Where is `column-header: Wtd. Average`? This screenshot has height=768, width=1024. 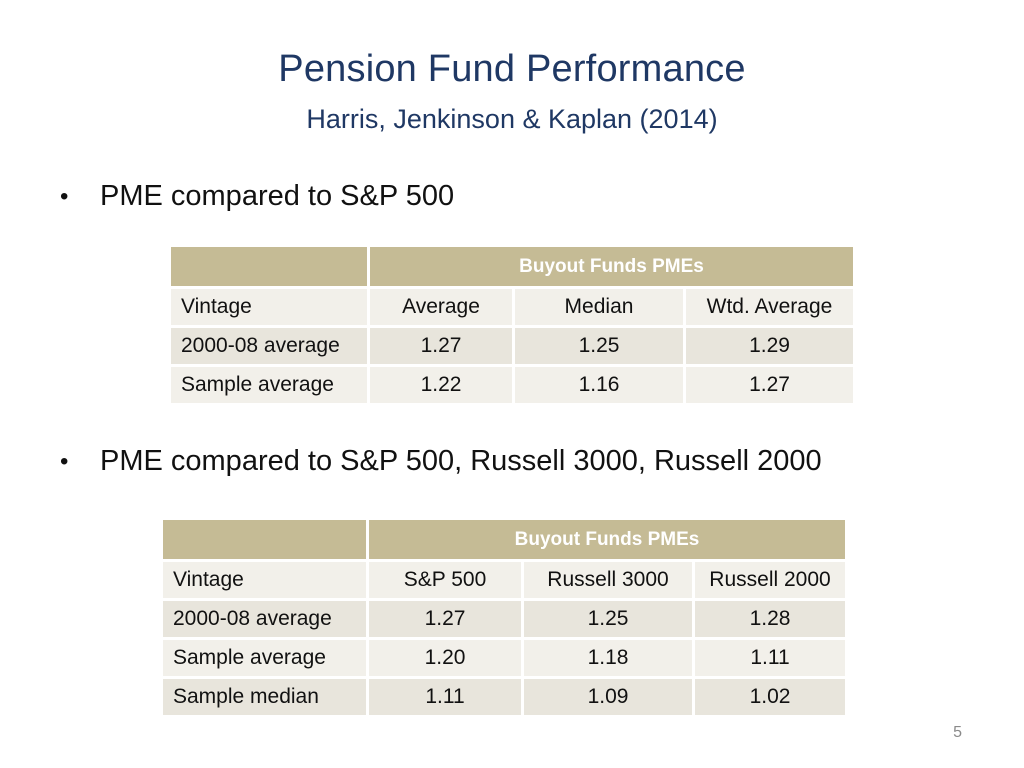 column-header: Wtd. Average is located at coordinates (768, 305).